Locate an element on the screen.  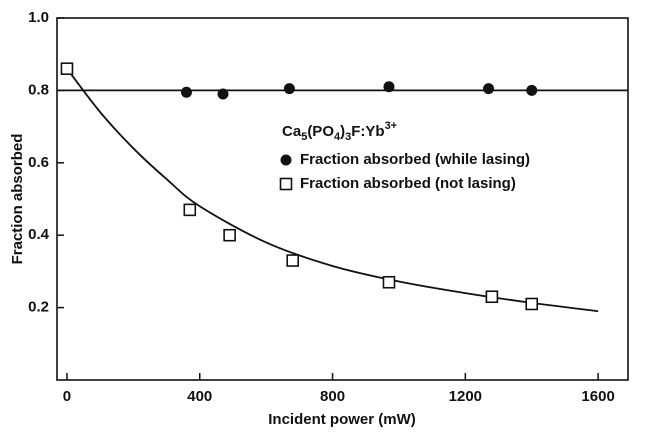
x-tick-label: 800 is located at coordinates (332, 396).